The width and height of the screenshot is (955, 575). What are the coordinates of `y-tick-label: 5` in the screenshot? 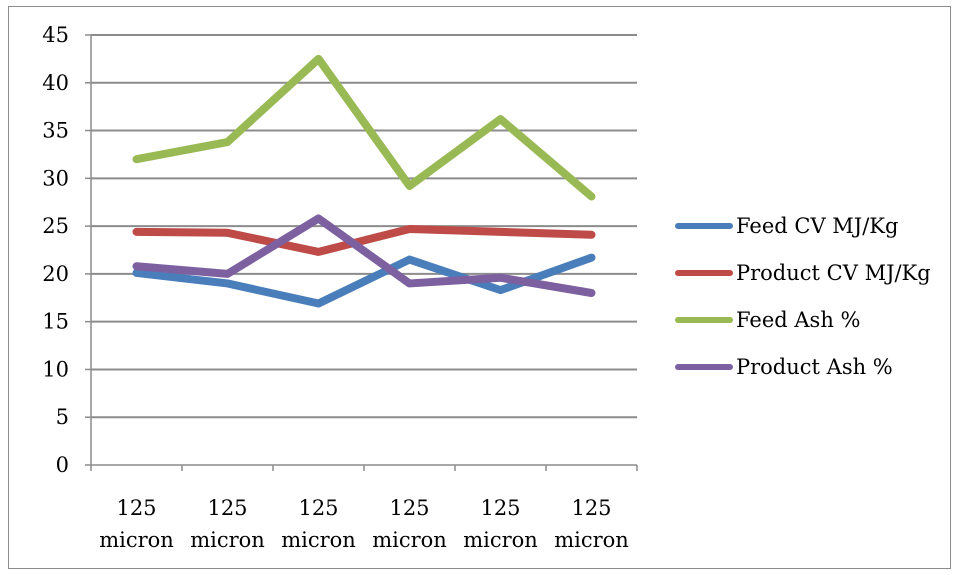 It's located at (62, 417).